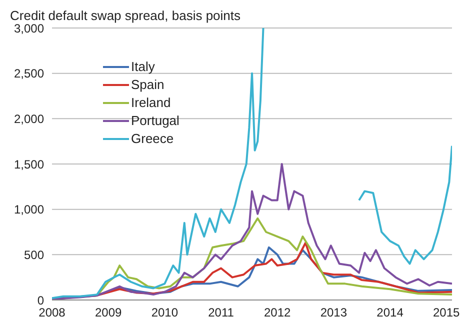  What do you see at coordinates (278, 313) in the screenshot?
I see `x-tick-label: 2012` at bounding box center [278, 313].